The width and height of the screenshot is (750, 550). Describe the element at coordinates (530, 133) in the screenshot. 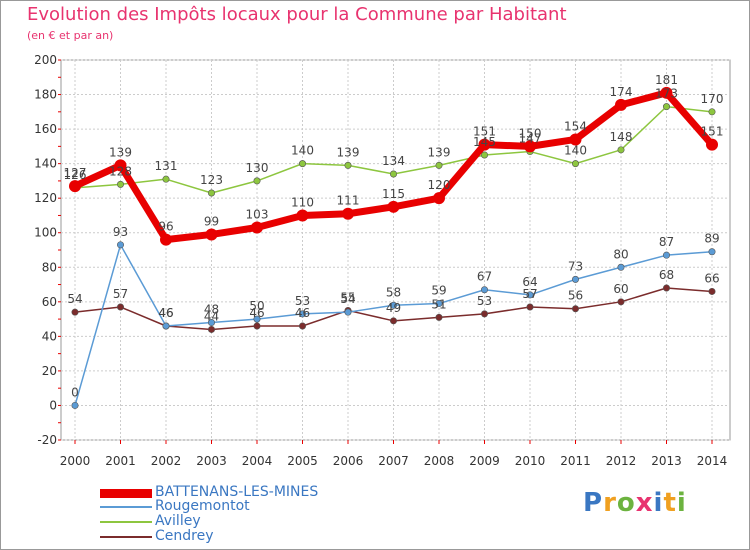

I see `data-label: 150` at that location.